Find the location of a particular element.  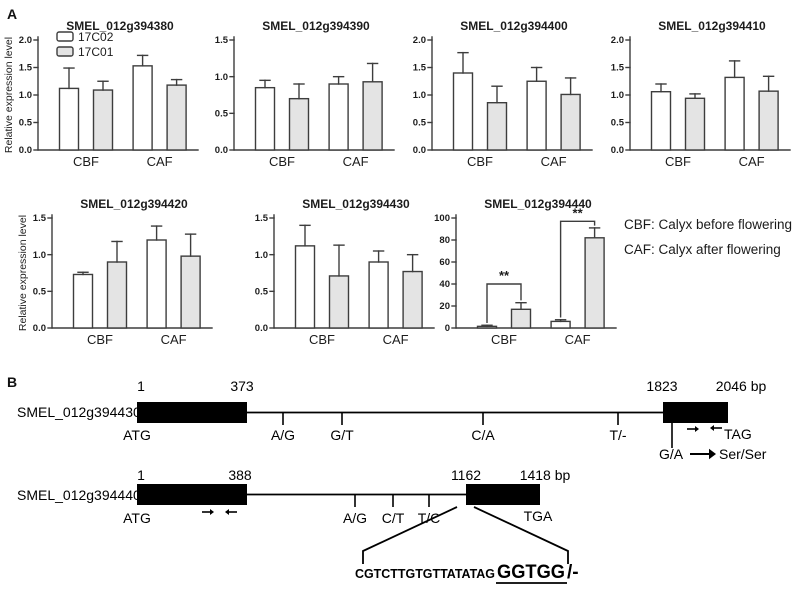

chart-title: SMEL_012g394390 is located at coordinates (316, 26).